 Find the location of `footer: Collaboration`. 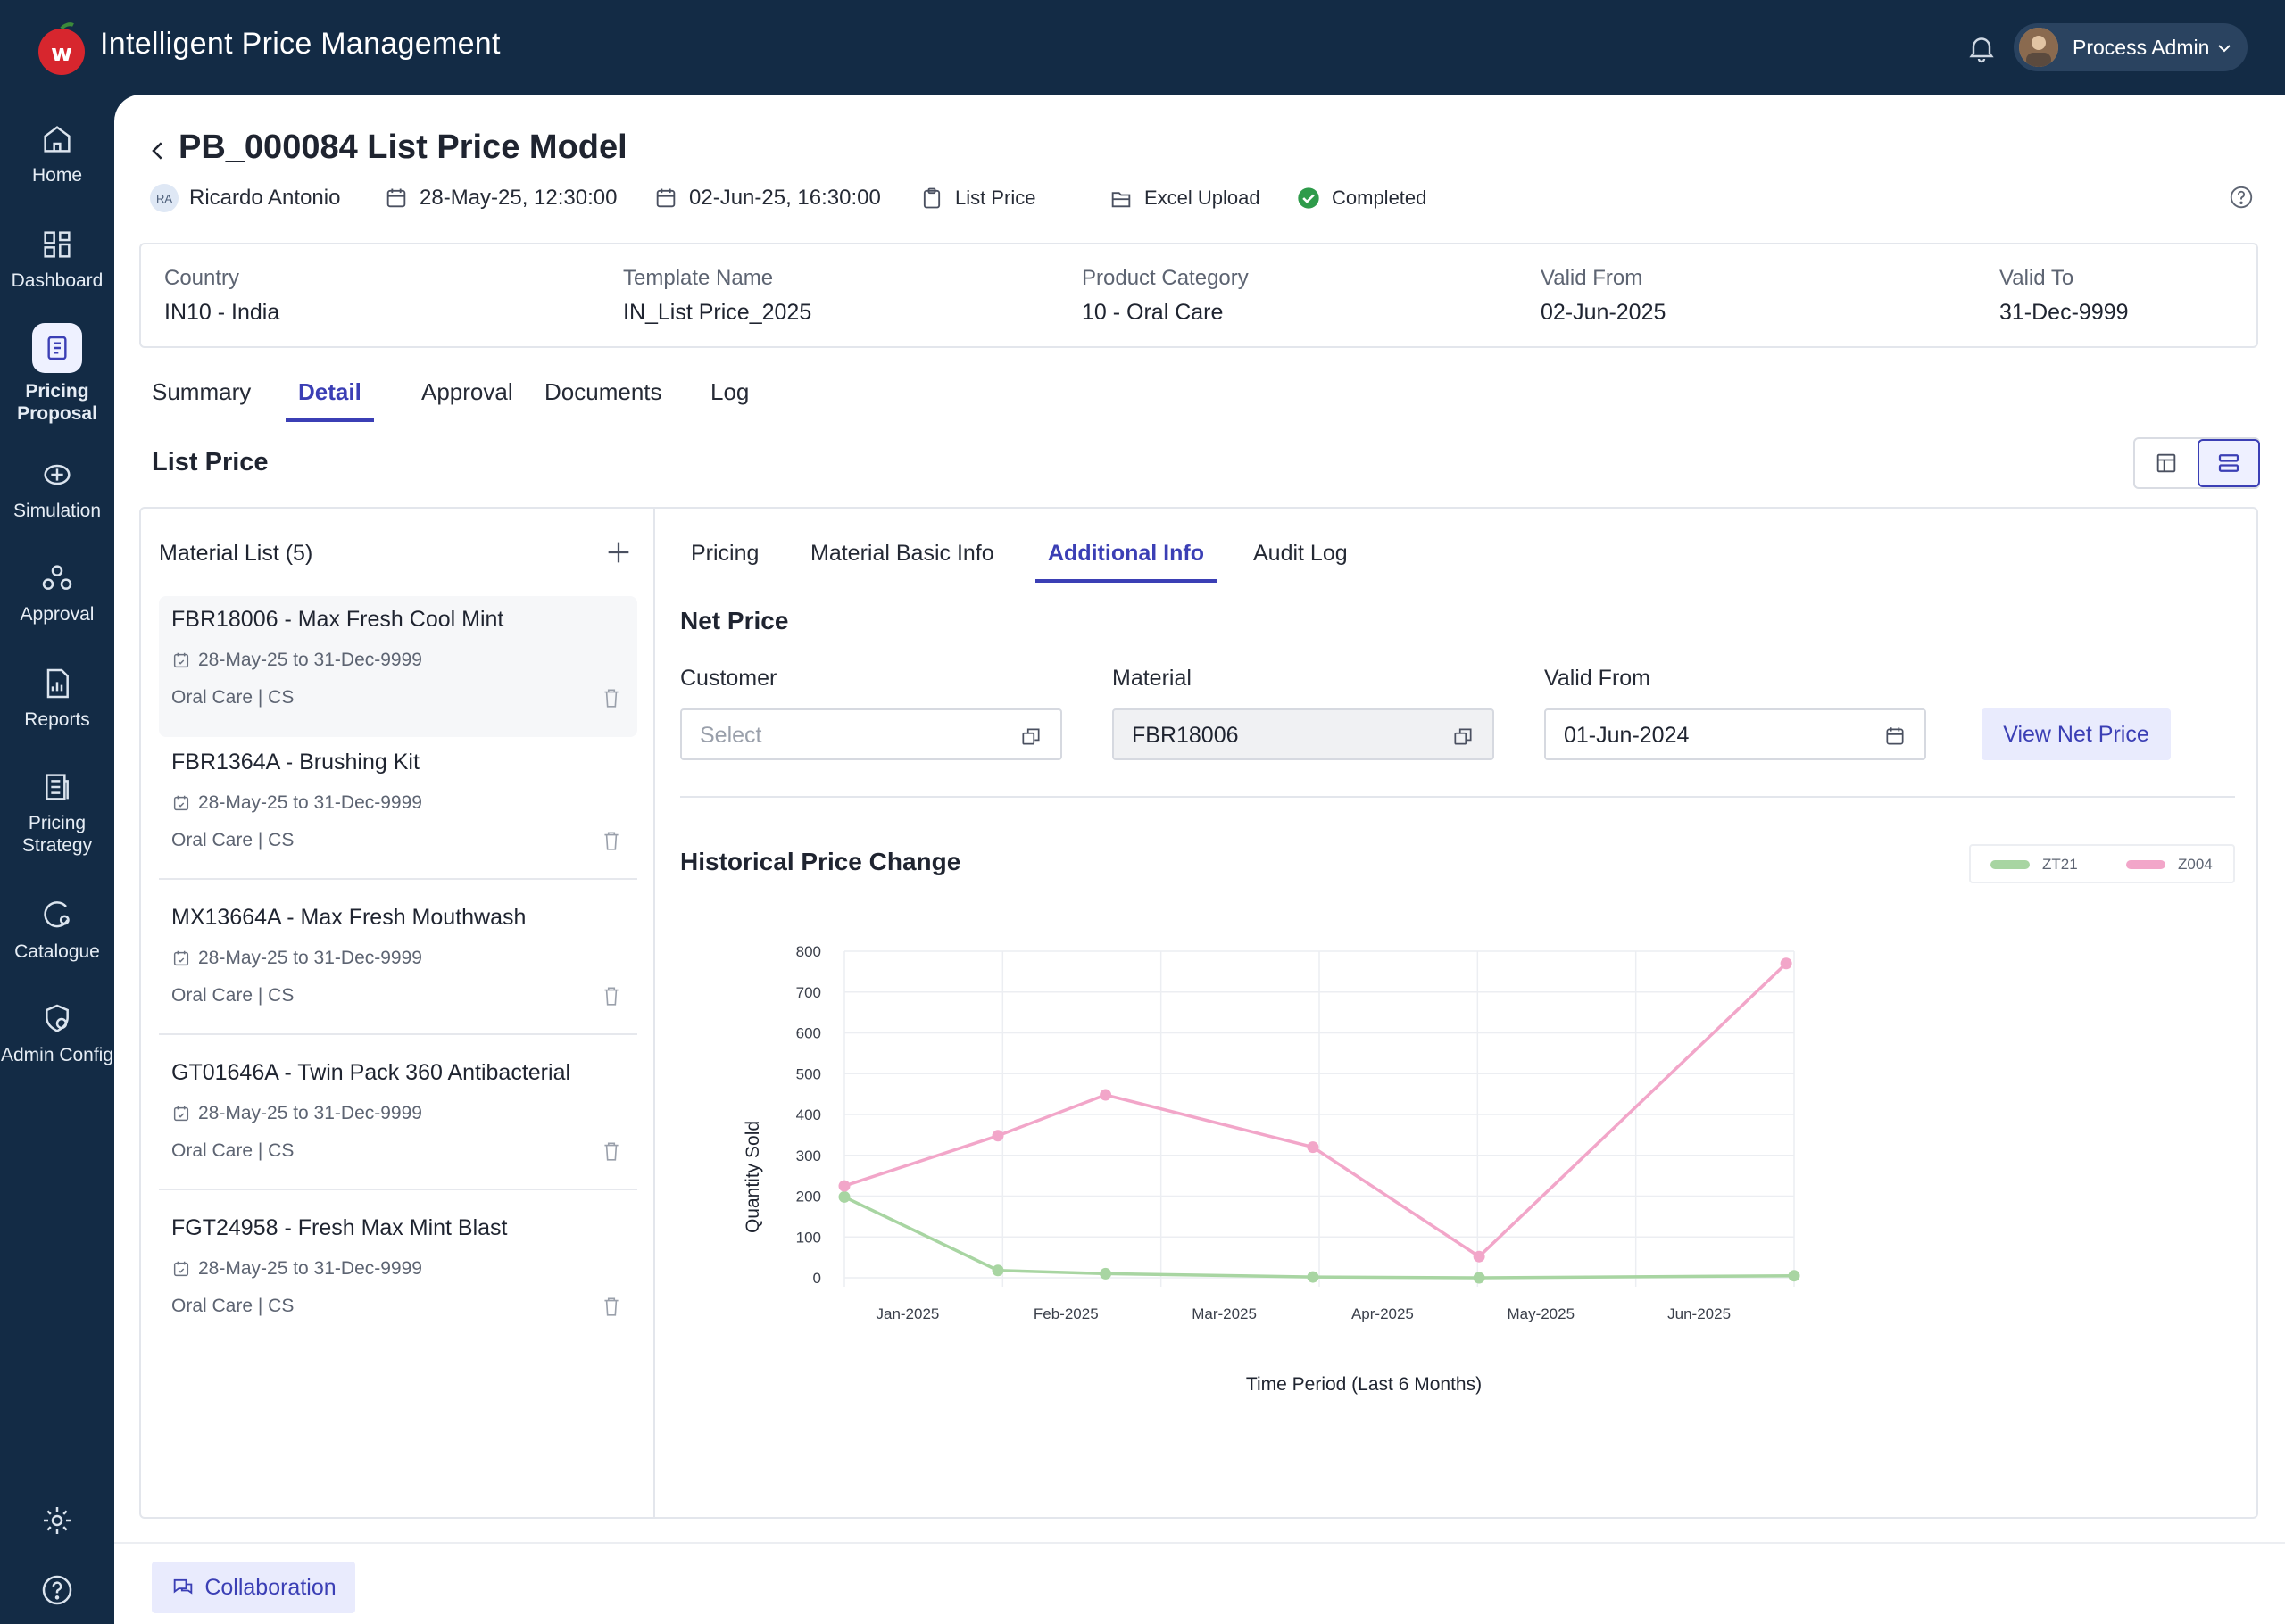

footer: Collaboration is located at coordinates (1199, 1583).